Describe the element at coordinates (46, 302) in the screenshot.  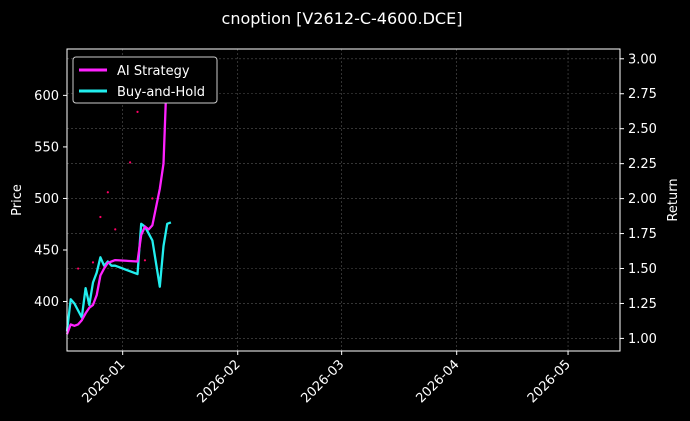
I see `tick-label-left: 400` at that location.